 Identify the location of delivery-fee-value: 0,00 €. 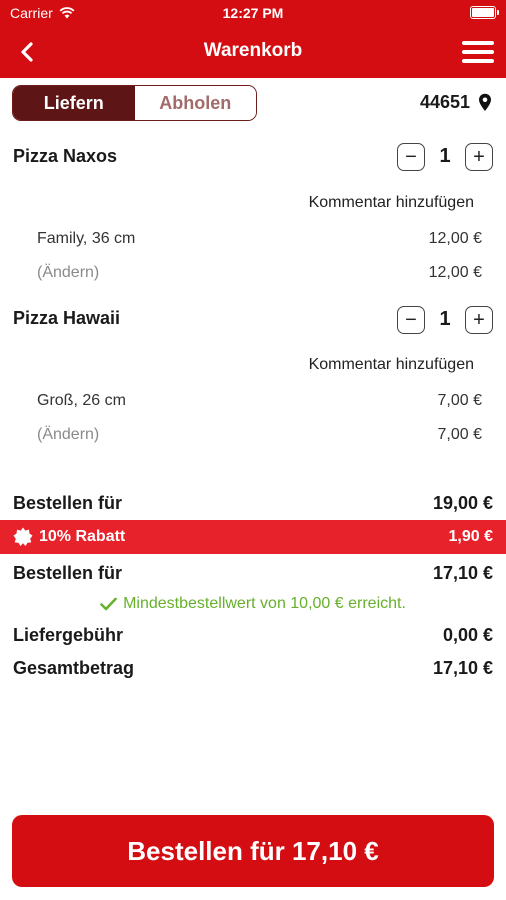
(467, 635).